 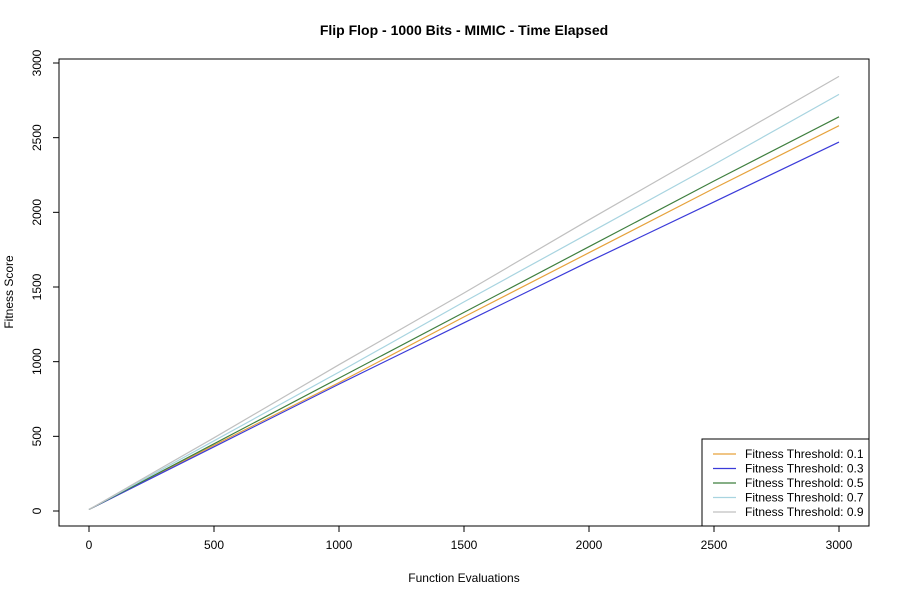 I want to click on y-tick-label: 3000, so click(x=37, y=62).